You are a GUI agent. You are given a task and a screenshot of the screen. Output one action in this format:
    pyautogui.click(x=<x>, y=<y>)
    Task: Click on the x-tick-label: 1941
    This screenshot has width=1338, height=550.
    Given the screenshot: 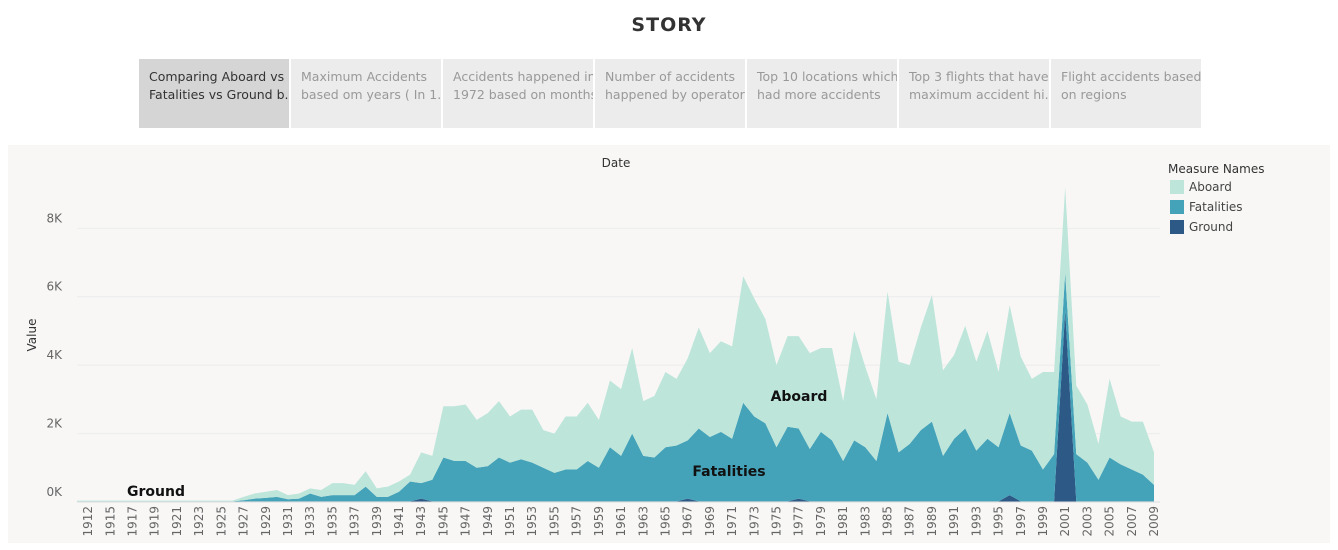 What is the action you would take?
    pyautogui.click(x=399, y=521)
    